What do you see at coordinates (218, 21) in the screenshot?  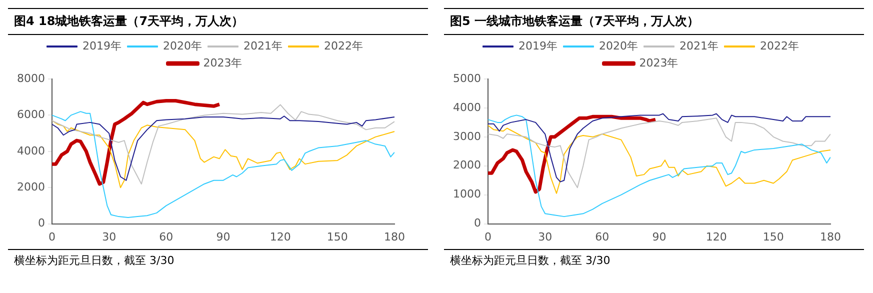 I see `chart-title: 图4 18城地铁客运量（7天平均，万人次）` at bounding box center [218, 21].